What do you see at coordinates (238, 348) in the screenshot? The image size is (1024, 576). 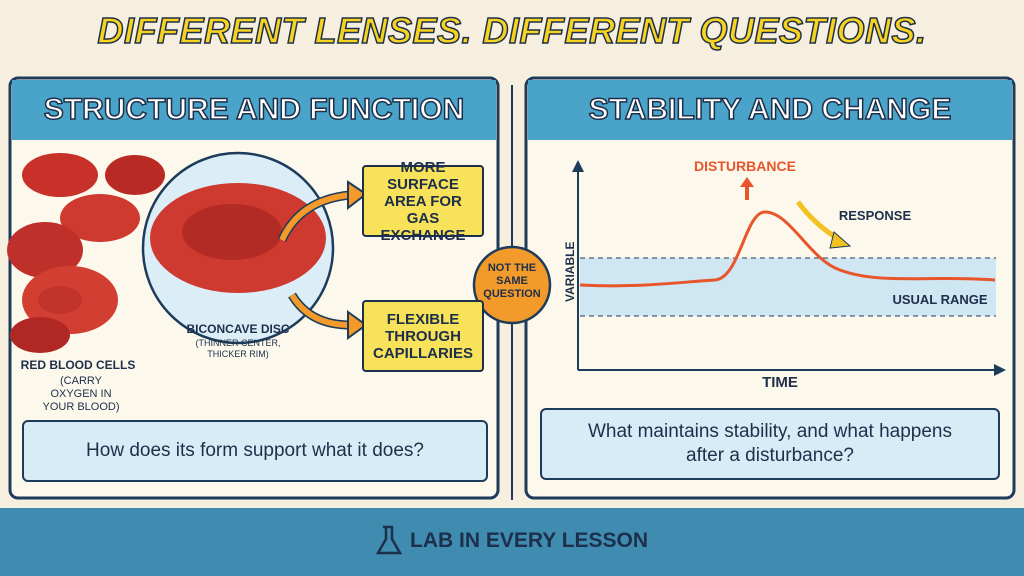 I see `disc-note: (THINNER CENTER, THICKER RIM)` at bounding box center [238, 348].